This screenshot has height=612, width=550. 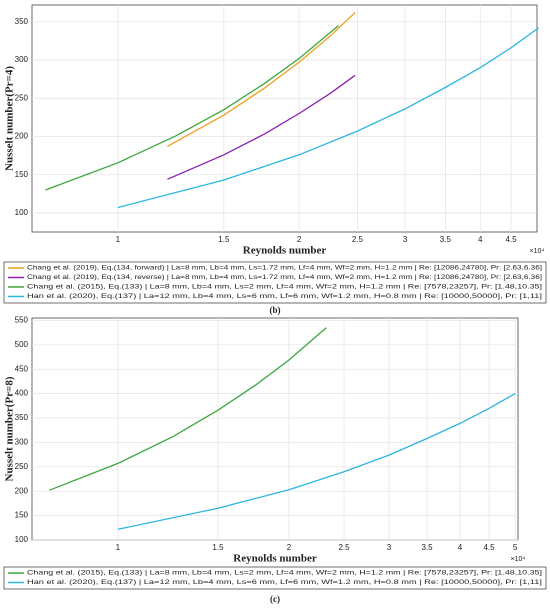 I want to click on y-tick-label: 450, so click(x=22, y=368).